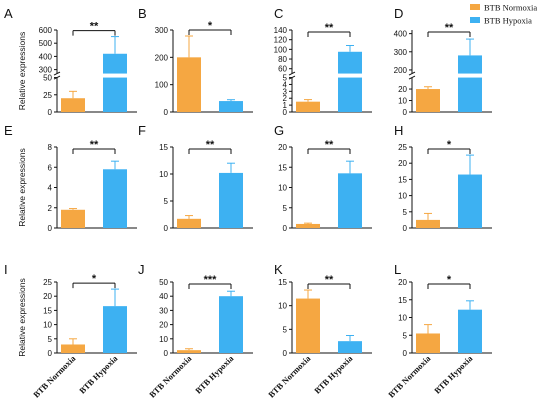  I want to click on panel-letter: A, so click(8, 13).